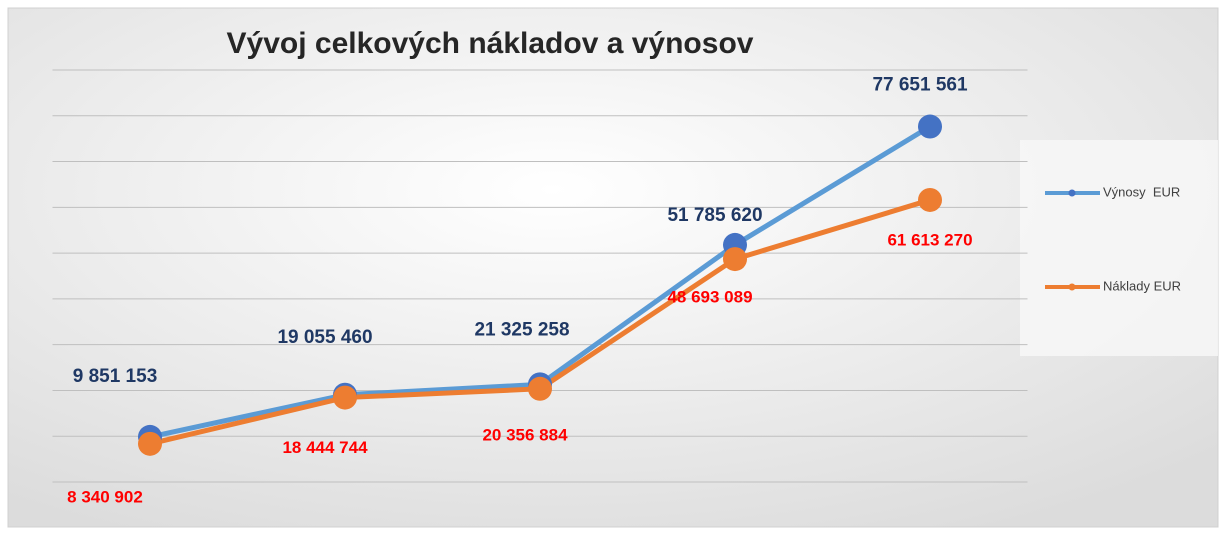  Describe the element at coordinates (115, 376) in the screenshot. I see `data-label: 9 851 153` at that location.